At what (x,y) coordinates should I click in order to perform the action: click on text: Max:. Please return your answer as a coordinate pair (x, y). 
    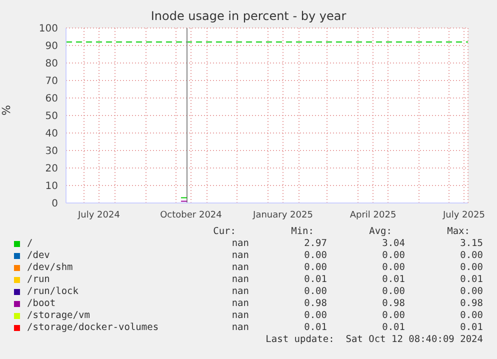
    Looking at the image, I should click on (458, 231).